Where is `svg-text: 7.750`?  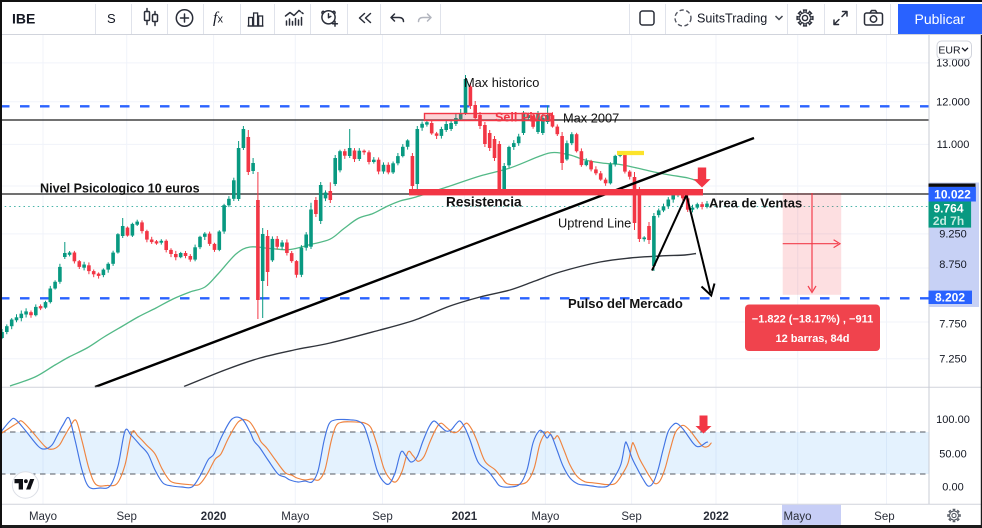 svg-text: 7.750 is located at coordinates (953, 325).